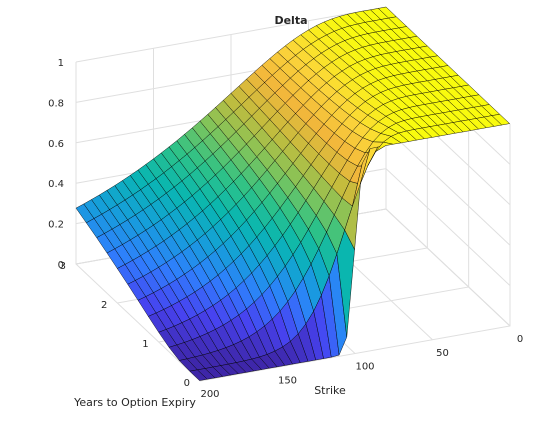 This screenshot has width=560, height=425. Describe the element at coordinates (56, 103) in the screenshot. I see `z-tick-label: 0.8` at that location.